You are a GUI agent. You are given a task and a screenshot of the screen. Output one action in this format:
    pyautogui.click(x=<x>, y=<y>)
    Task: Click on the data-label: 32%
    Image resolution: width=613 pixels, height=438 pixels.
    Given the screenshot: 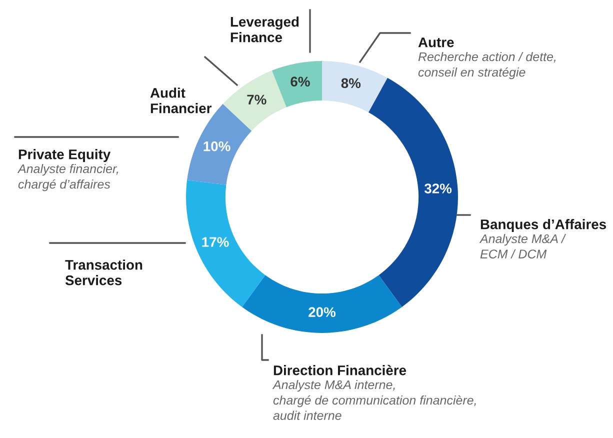 What is the action you would take?
    pyautogui.click(x=438, y=189)
    